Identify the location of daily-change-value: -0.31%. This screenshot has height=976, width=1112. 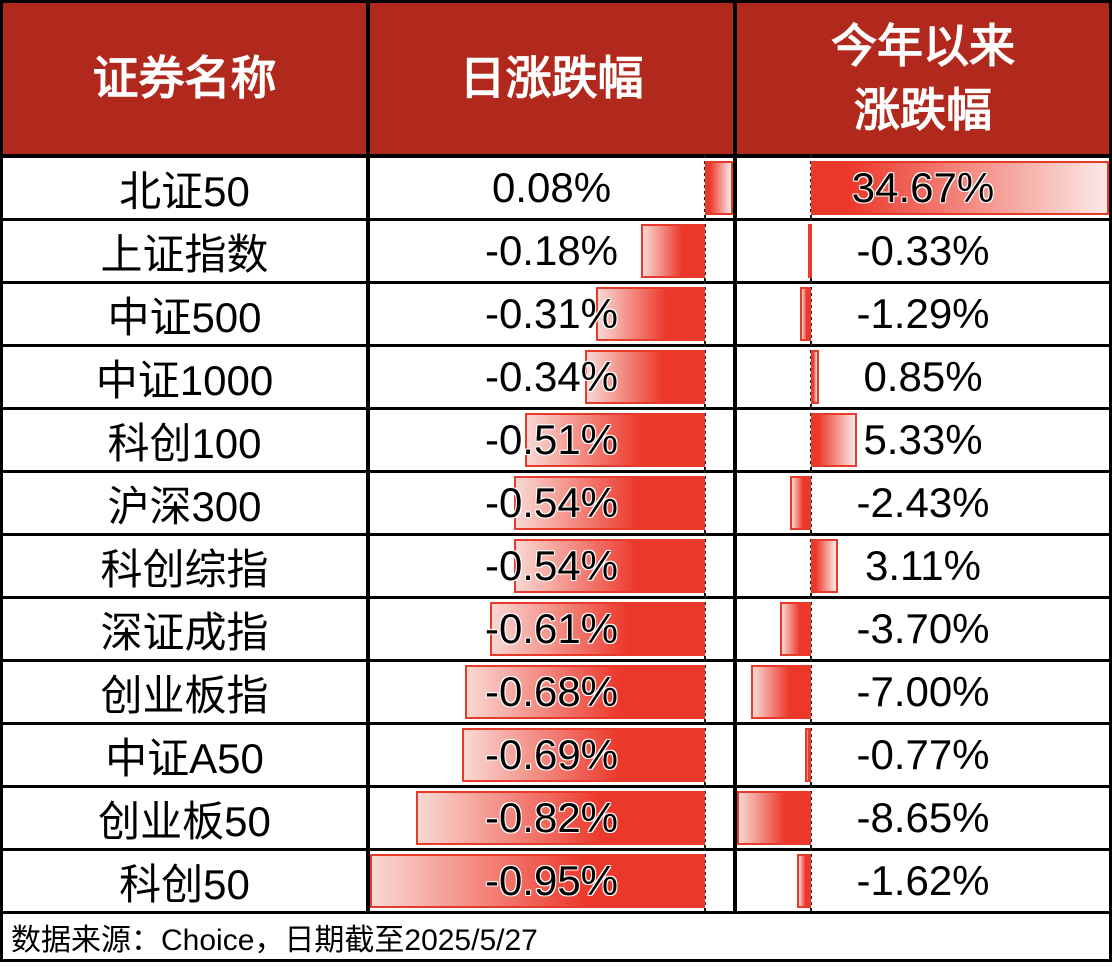
(551, 313).